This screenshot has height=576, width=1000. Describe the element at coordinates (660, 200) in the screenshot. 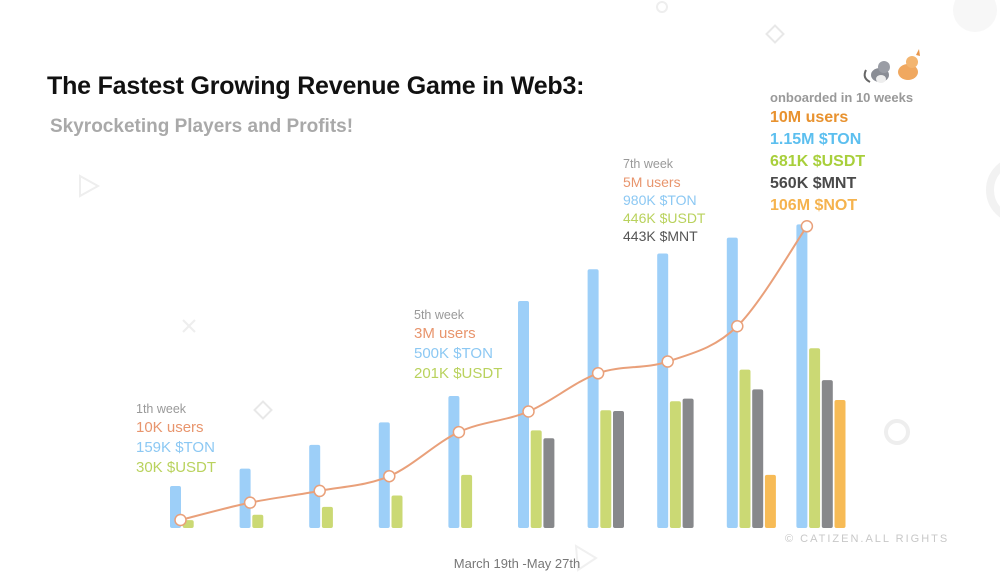

I see `ton-stat: 980K $TON` at that location.